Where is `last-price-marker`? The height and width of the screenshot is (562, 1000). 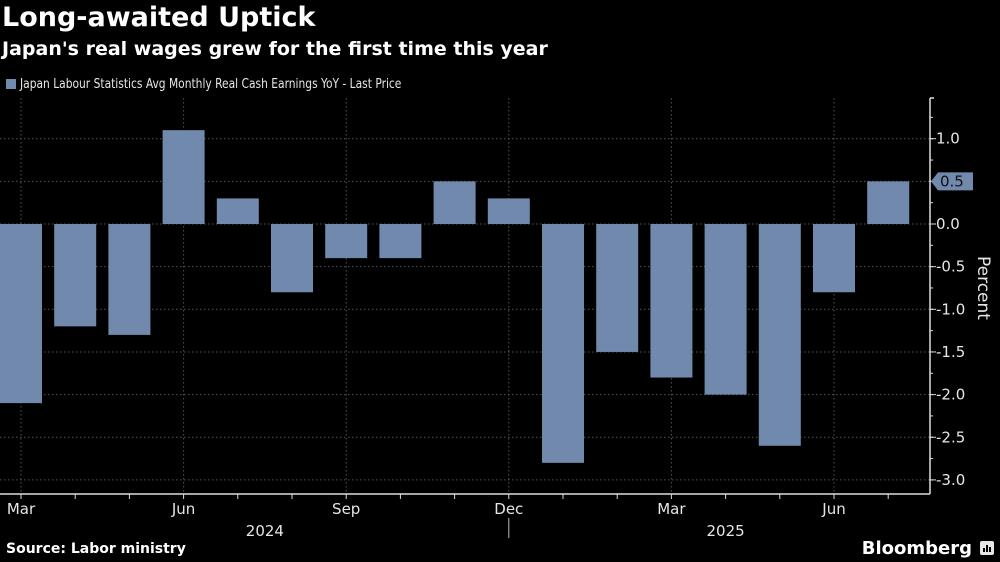
last-price-marker is located at coordinates (952, 181).